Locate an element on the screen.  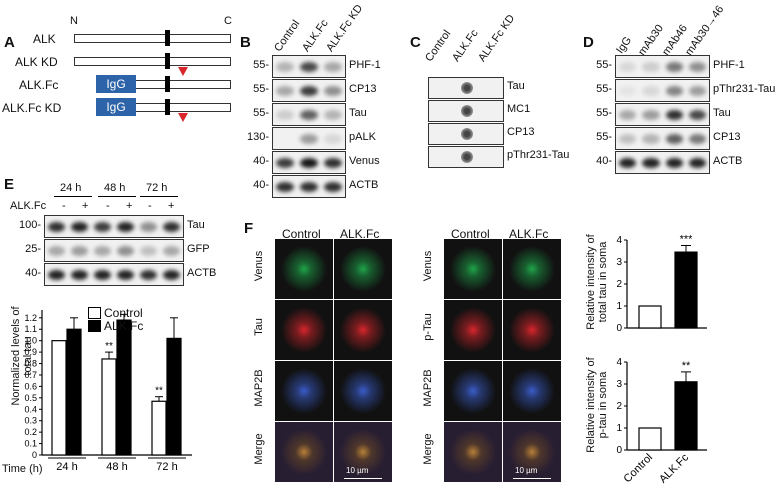
antibody-label: pThr231-Tau is located at coordinates (538, 155).